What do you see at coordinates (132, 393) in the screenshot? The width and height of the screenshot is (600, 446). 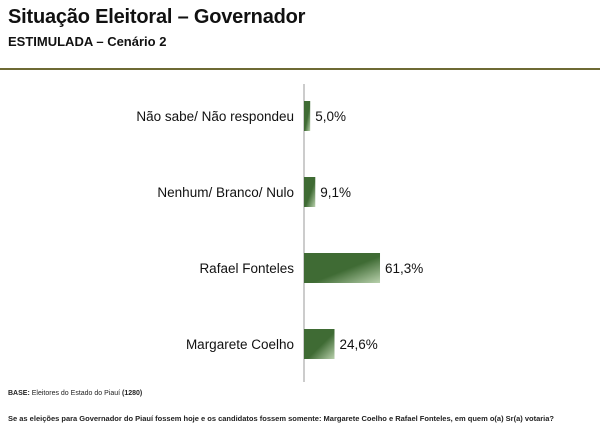 I see `base-count: (1280)` at bounding box center [132, 393].